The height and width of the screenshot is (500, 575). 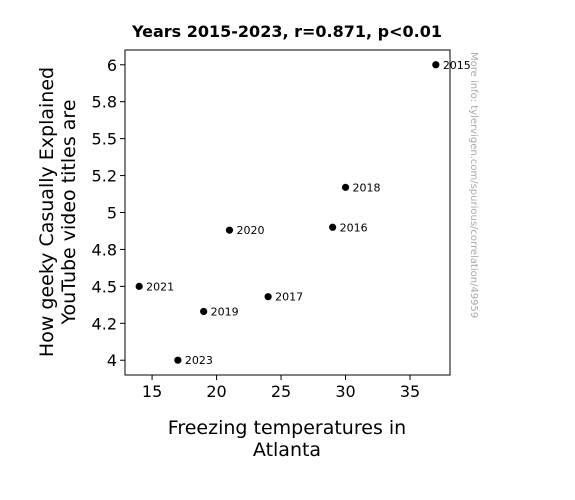 I want to click on y-tick-label: 4.2, so click(x=104, y=323).